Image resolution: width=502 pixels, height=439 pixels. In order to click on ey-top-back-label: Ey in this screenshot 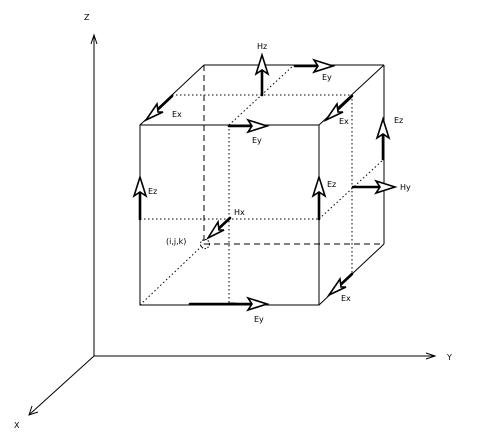, I will do `click(327, 77)`.